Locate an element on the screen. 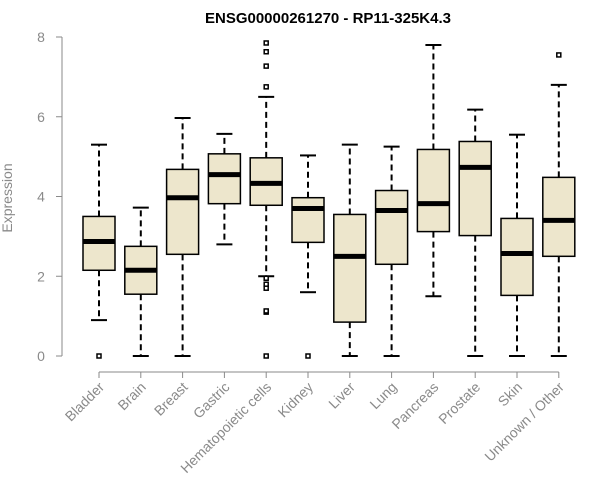  box-liver is located at coordinates (350, 250).